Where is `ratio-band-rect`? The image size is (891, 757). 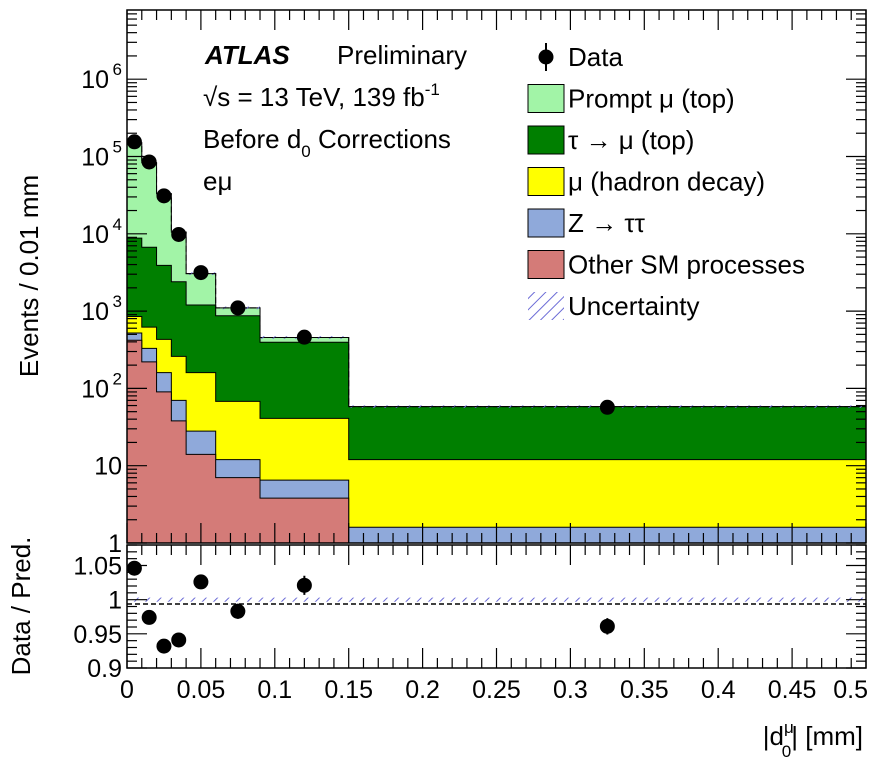 ratio-band-rect is located at coordinates (496, 599).